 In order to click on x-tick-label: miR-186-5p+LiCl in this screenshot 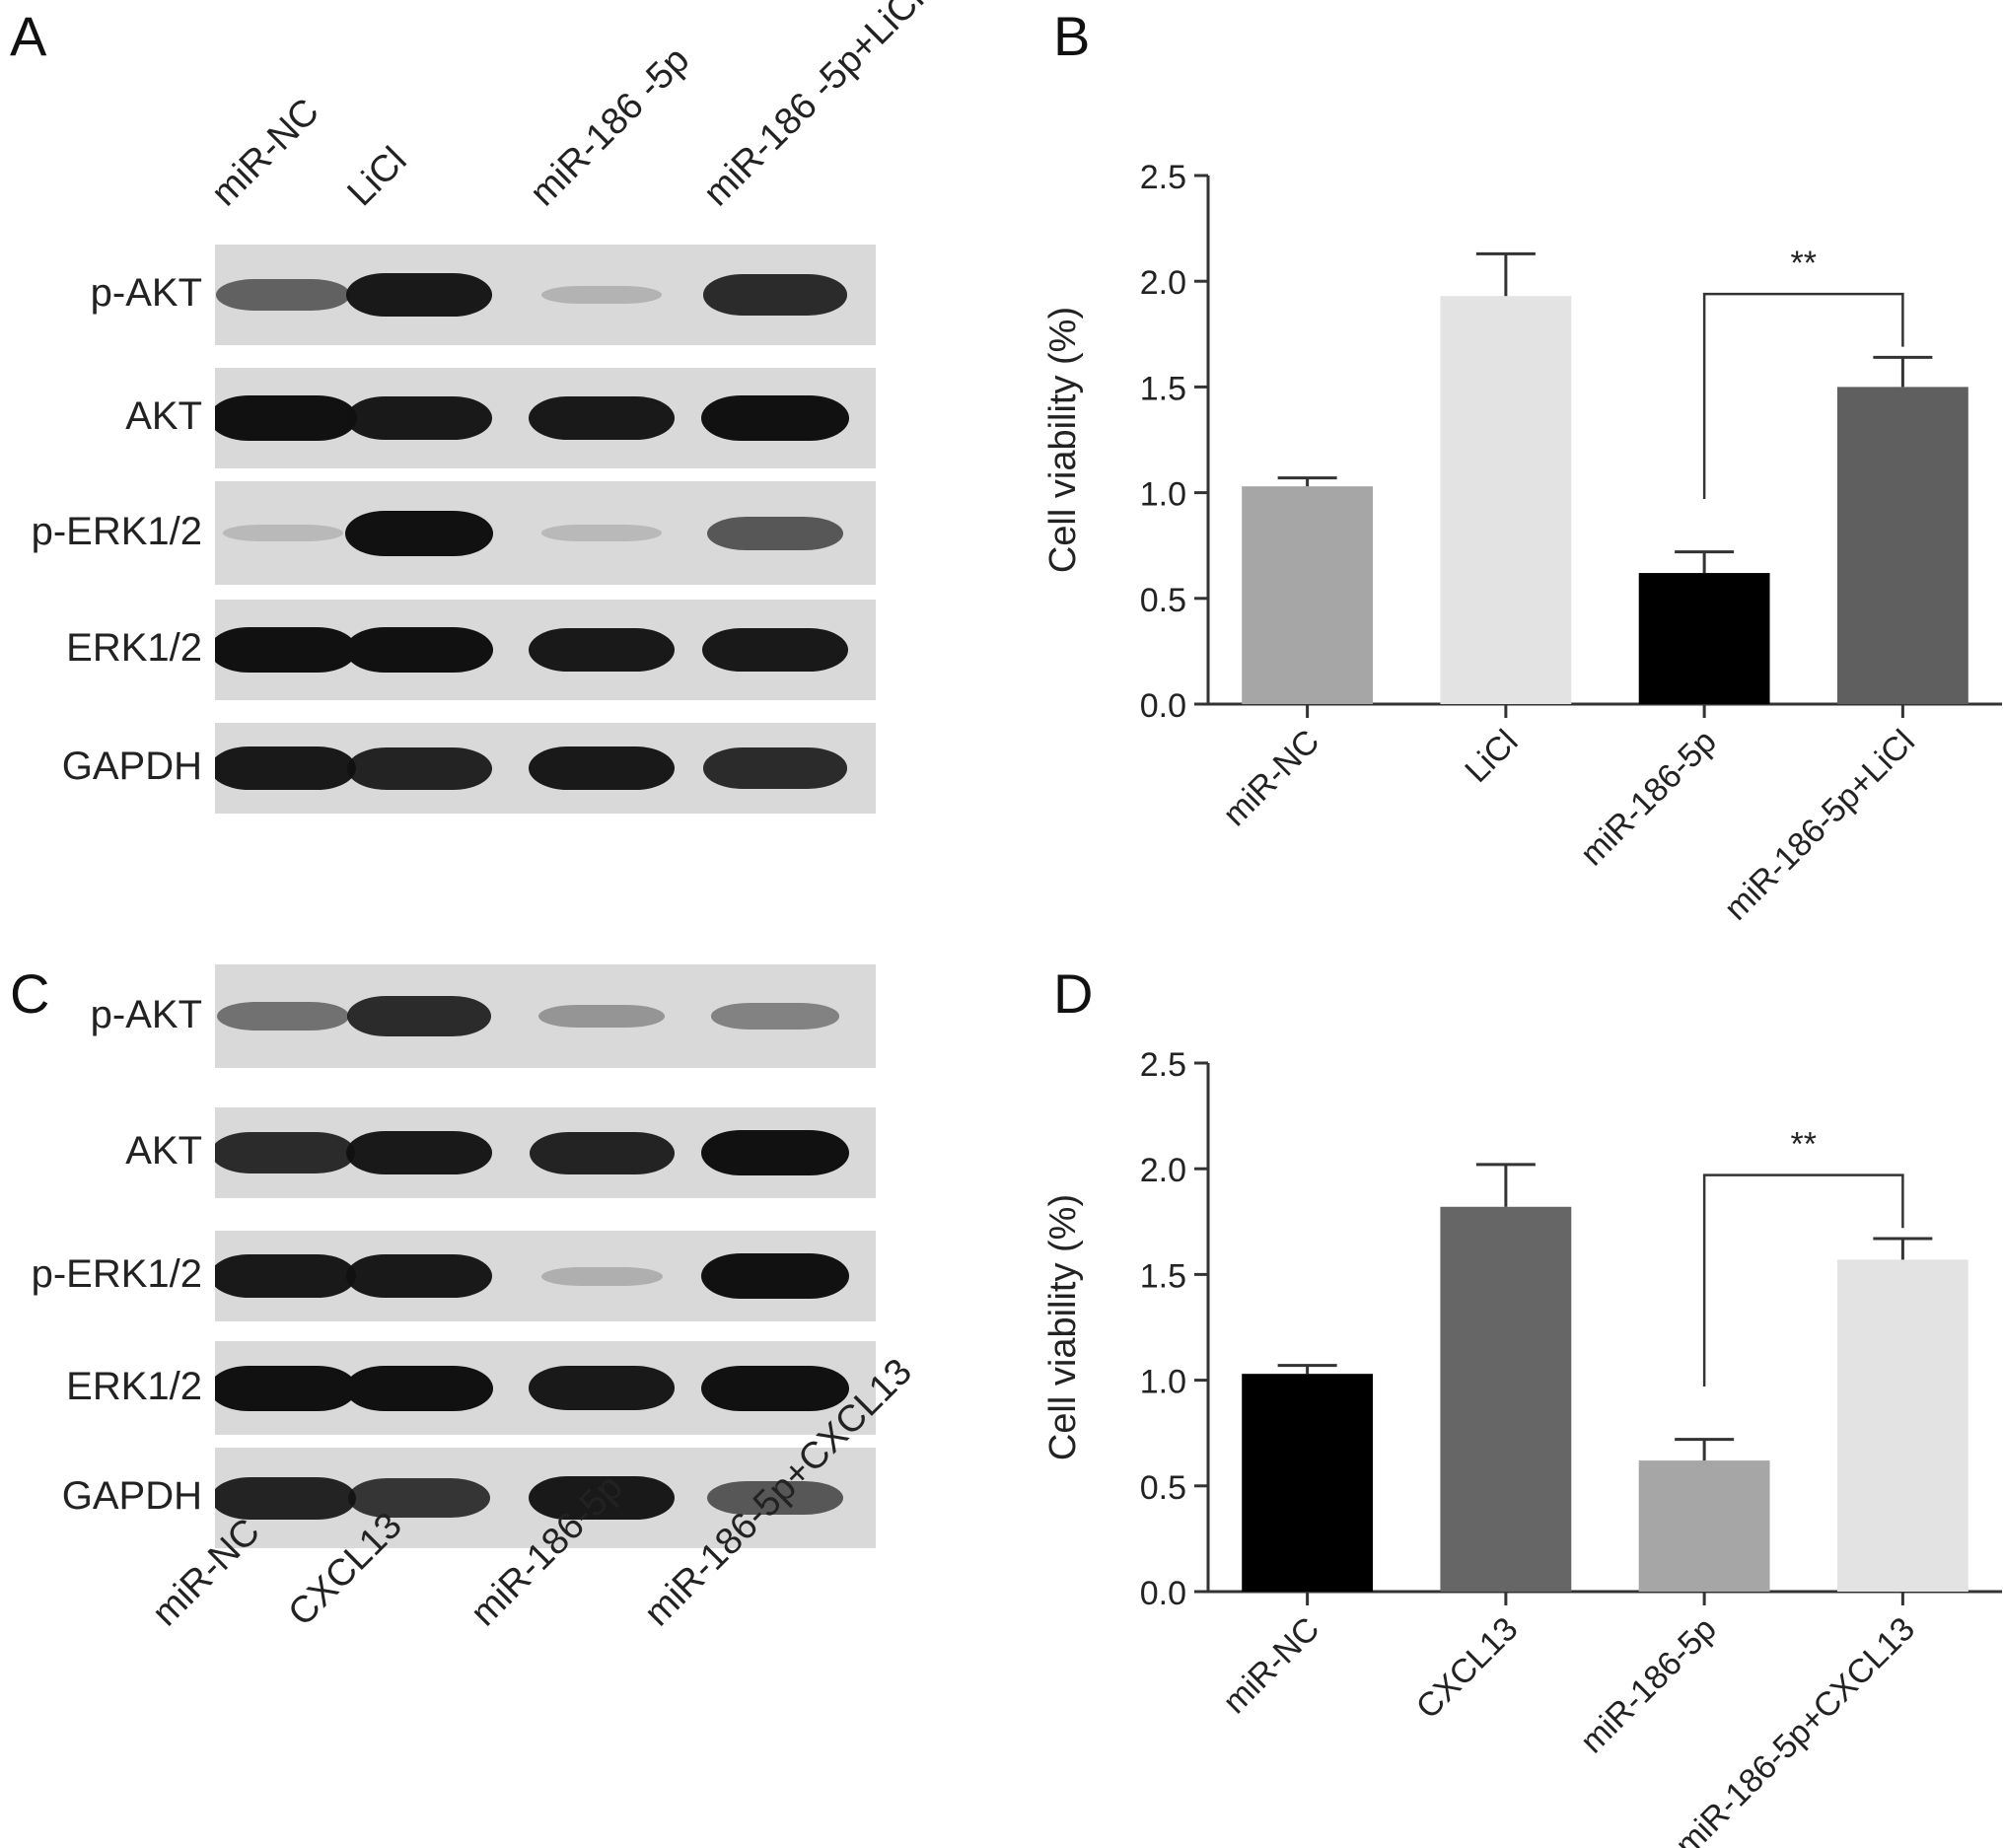, I will do `click(1819, 825)`.